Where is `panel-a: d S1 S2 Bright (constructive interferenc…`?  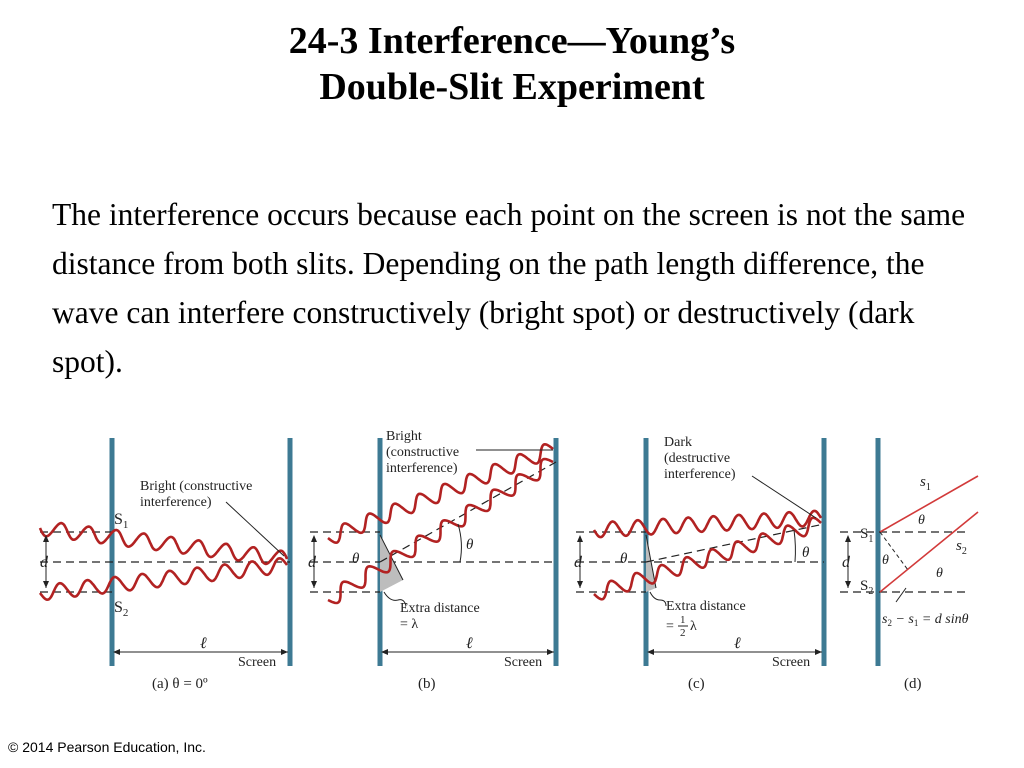 panel-a: d S1 S2 Bright (constructive interferenc… is located at coordinates (165, 565).